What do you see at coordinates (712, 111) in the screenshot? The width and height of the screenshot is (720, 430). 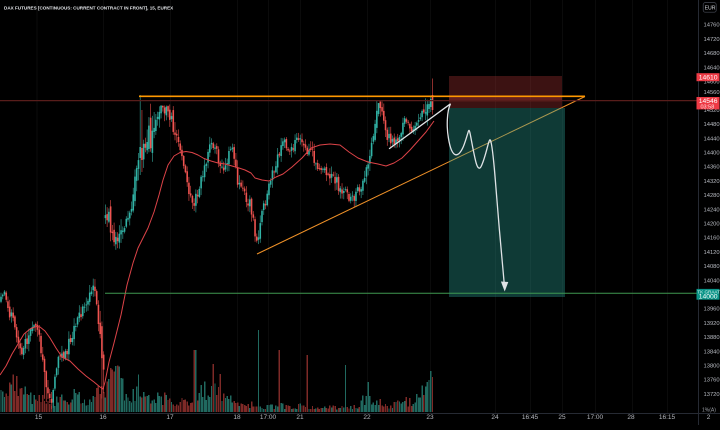 I see `svg-text: 14520` at bounding box center [712, 111].